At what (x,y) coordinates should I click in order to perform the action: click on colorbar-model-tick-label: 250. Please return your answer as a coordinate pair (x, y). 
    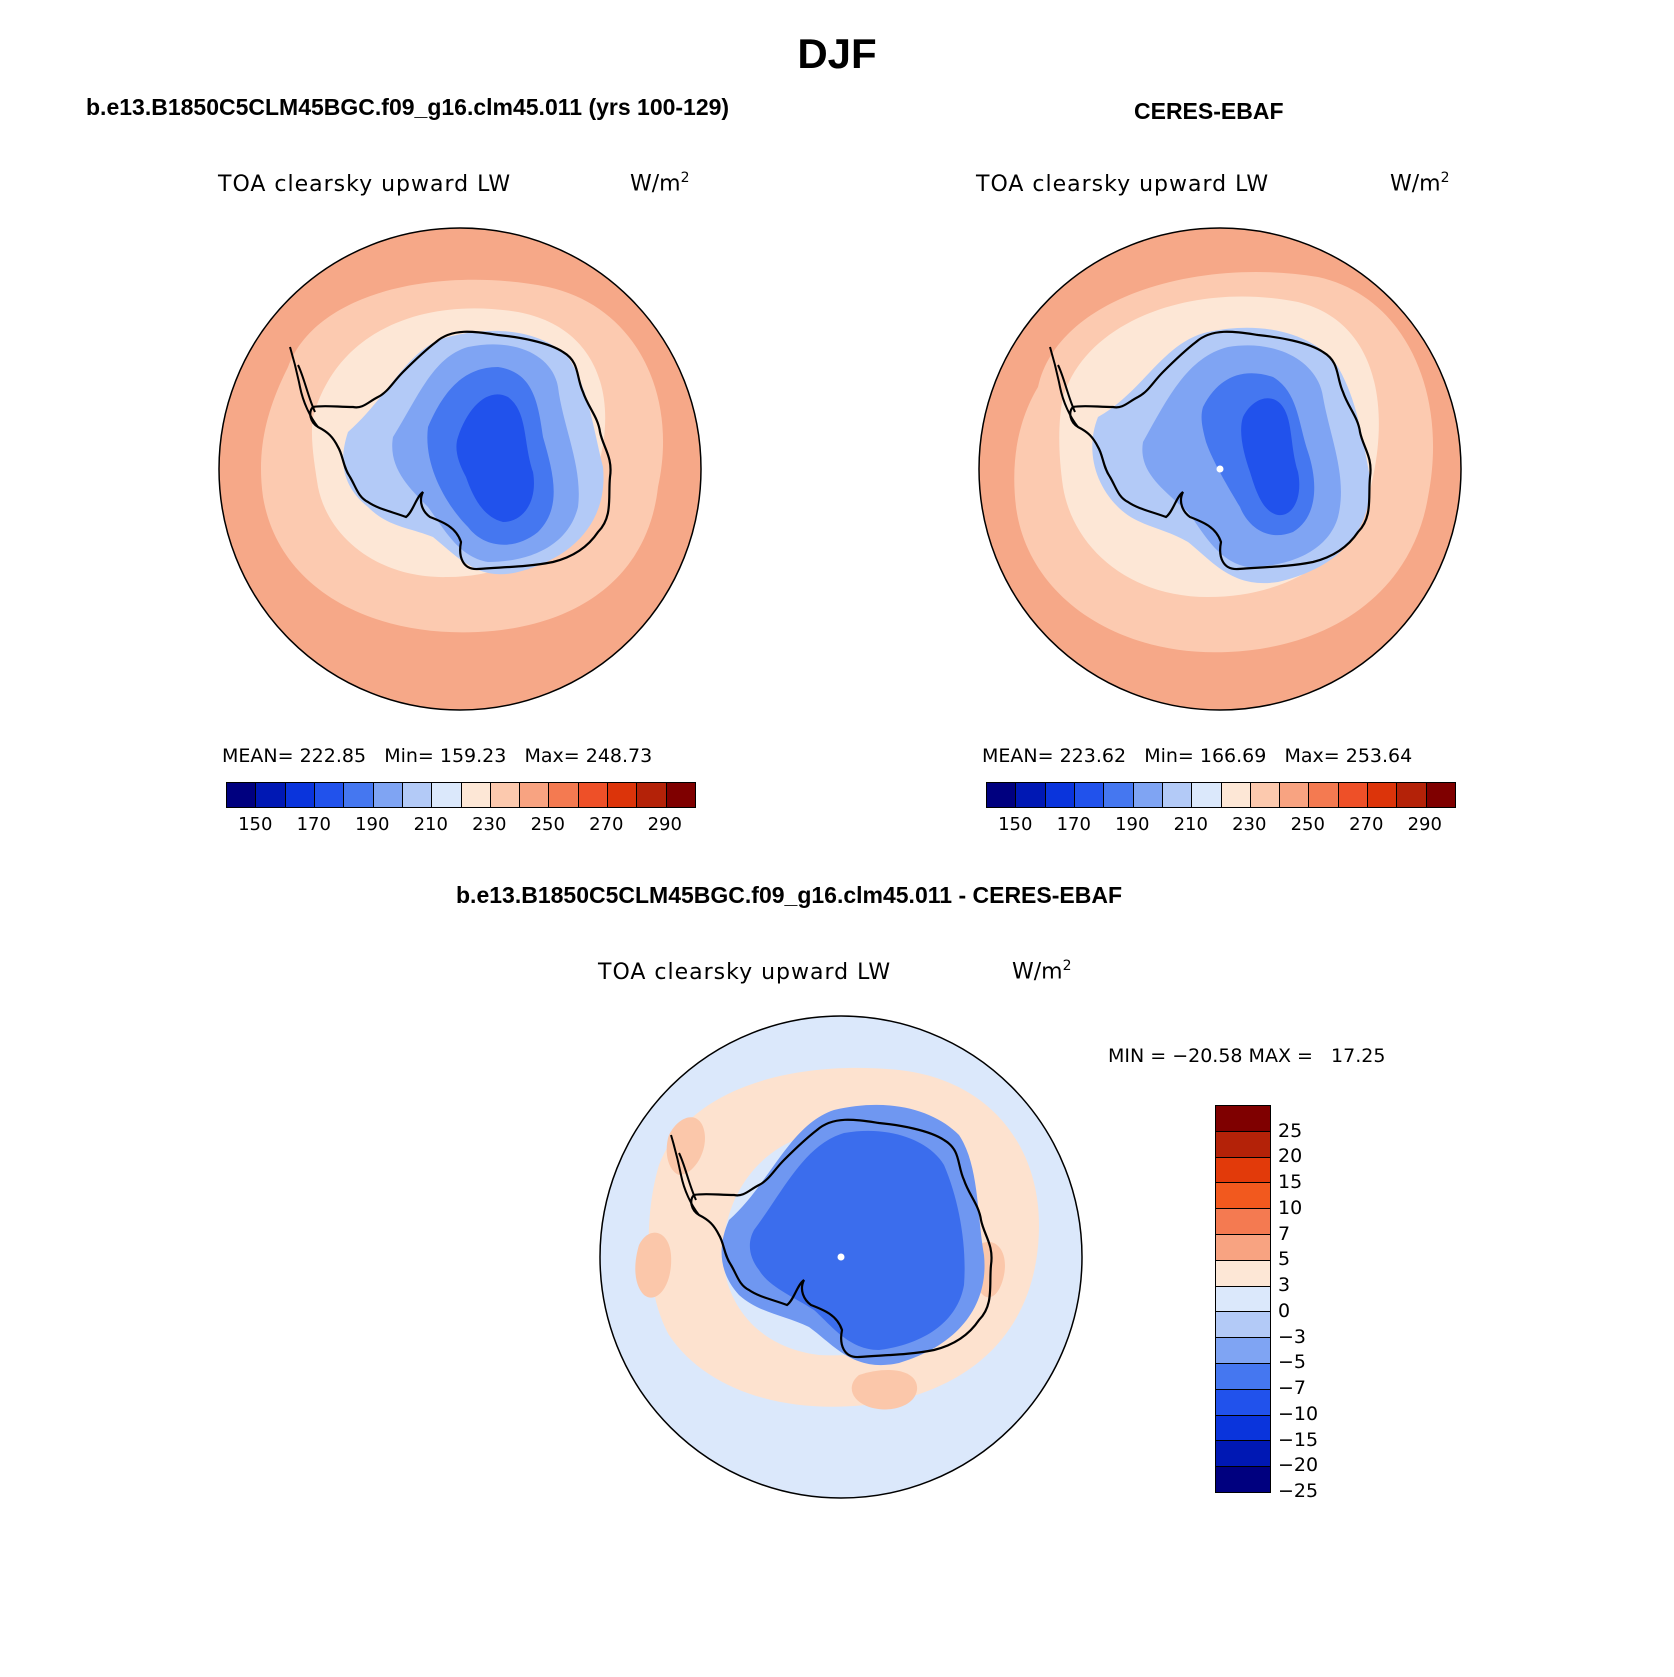
    Looking at the image, I should click on (547, 824).